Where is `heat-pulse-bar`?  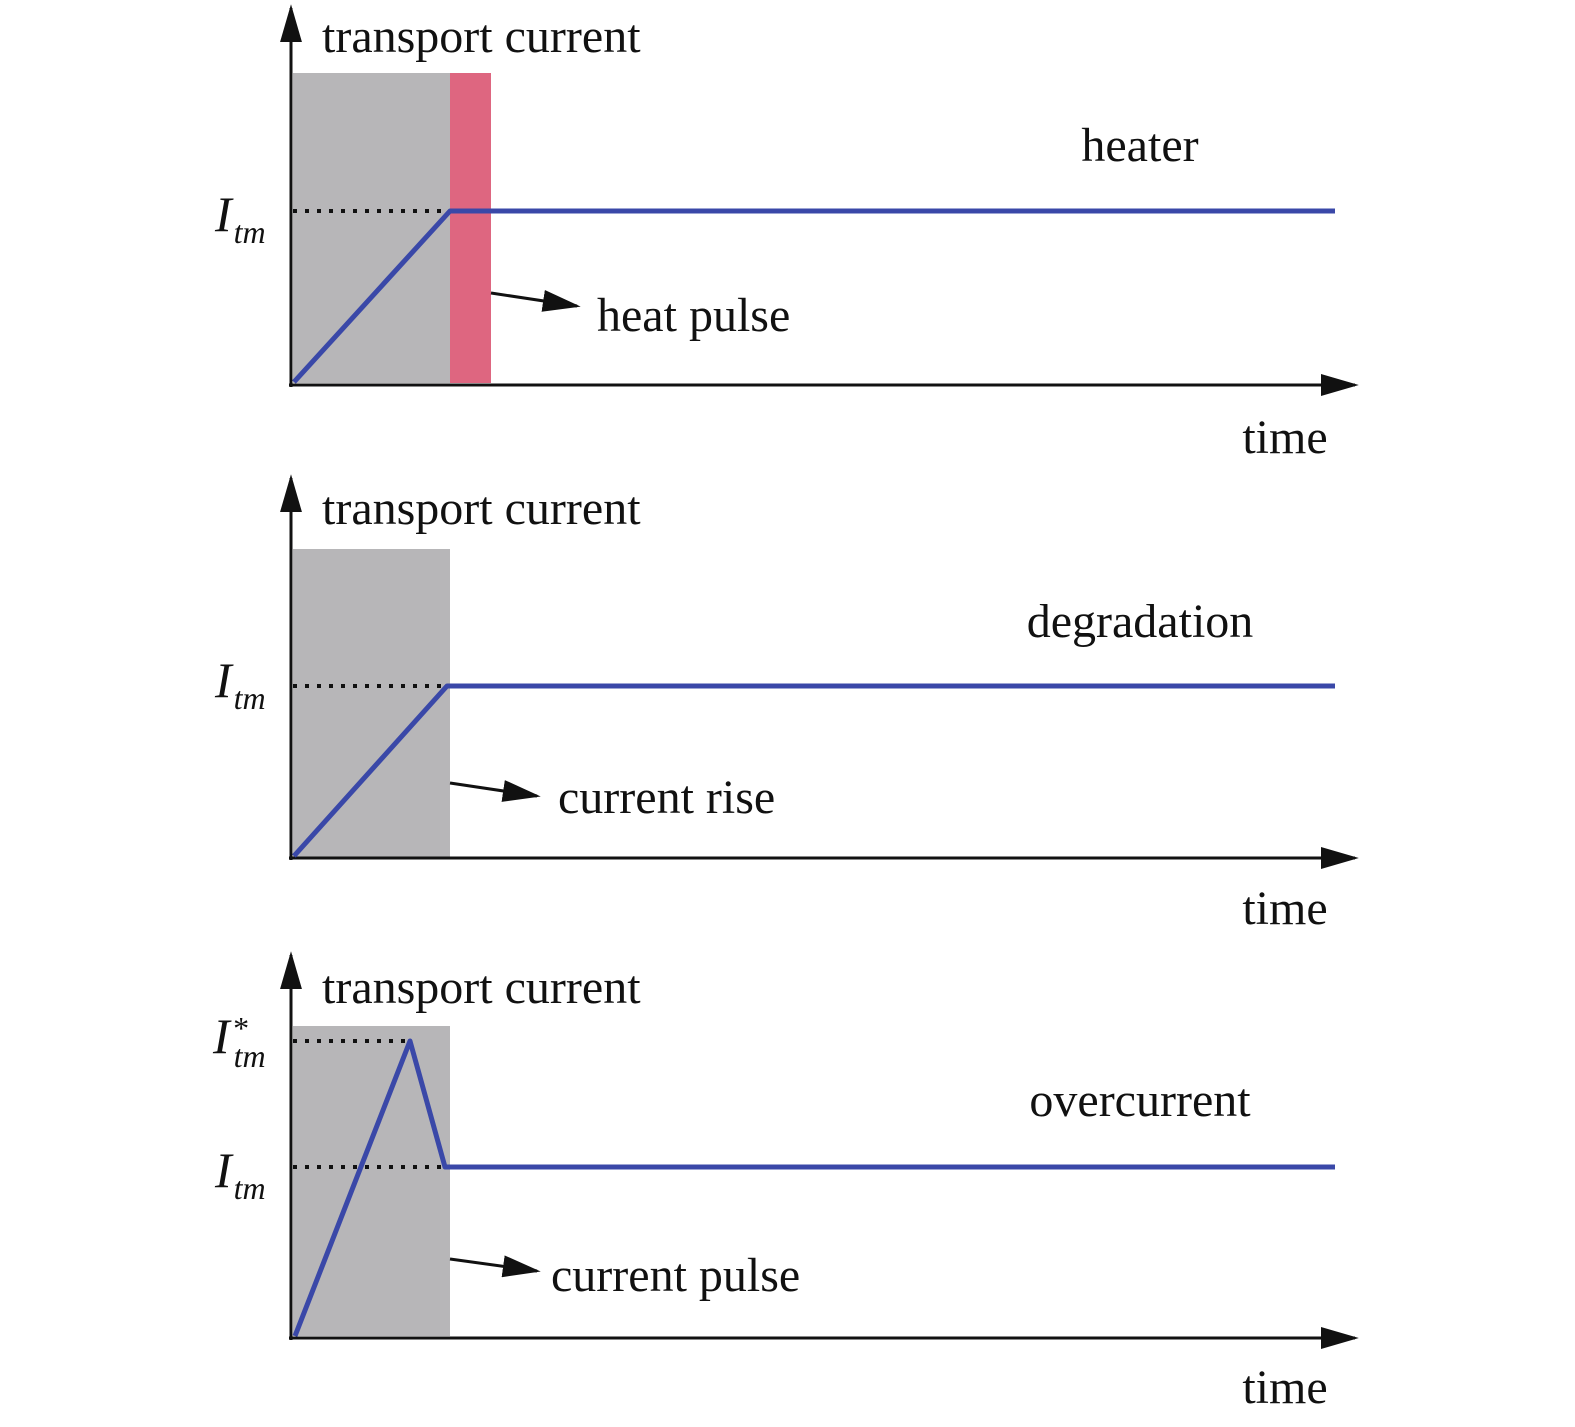
heat-pulse-bar is located at coordinates (470, 228).